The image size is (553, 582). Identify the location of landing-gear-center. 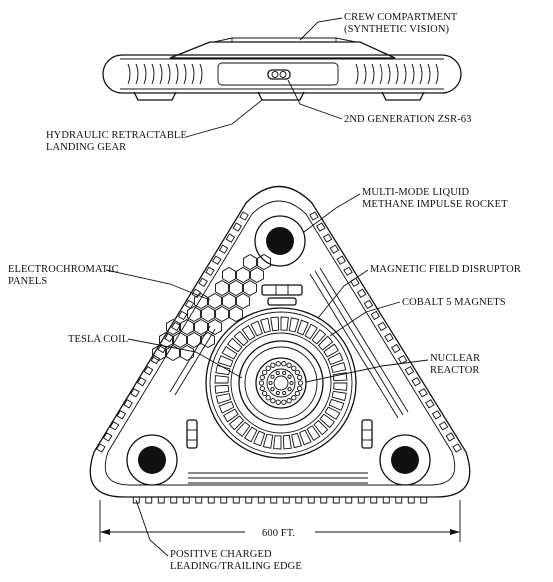
(281, 96).